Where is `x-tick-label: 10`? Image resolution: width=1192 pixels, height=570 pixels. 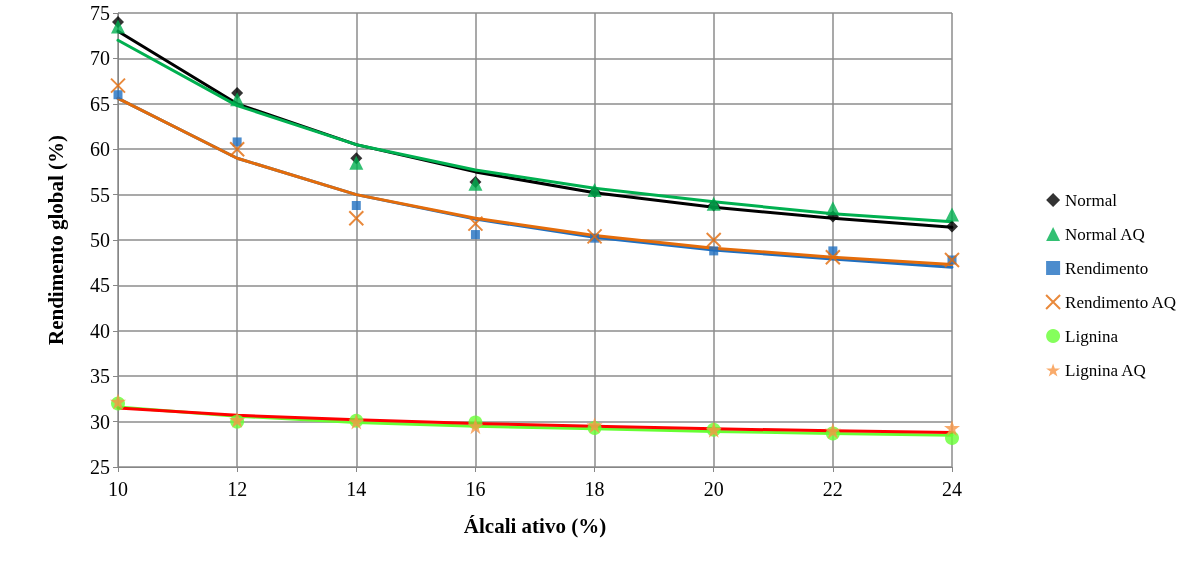
x-tick-label: 10 is located at coordinates (118, 489).